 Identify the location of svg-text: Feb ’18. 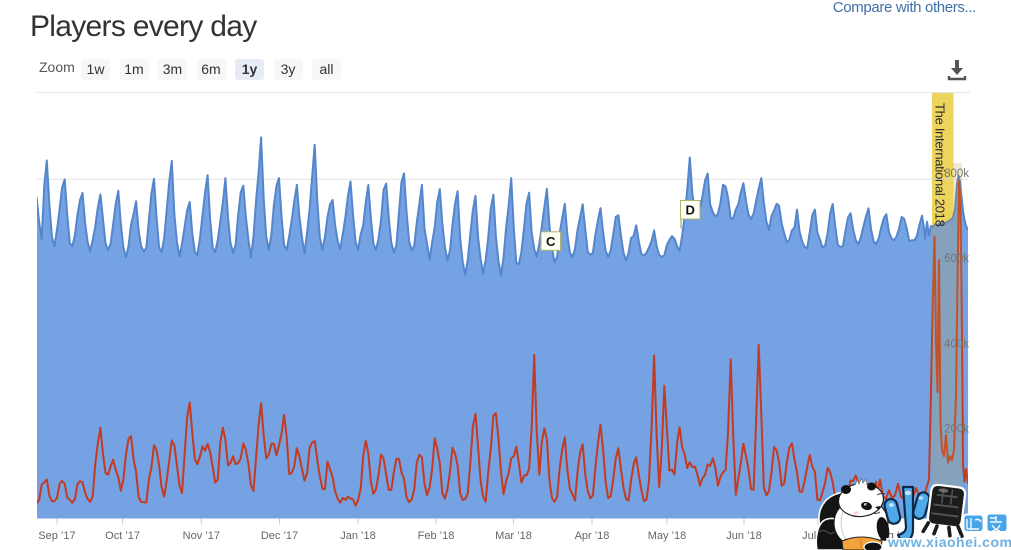
(436, 536).